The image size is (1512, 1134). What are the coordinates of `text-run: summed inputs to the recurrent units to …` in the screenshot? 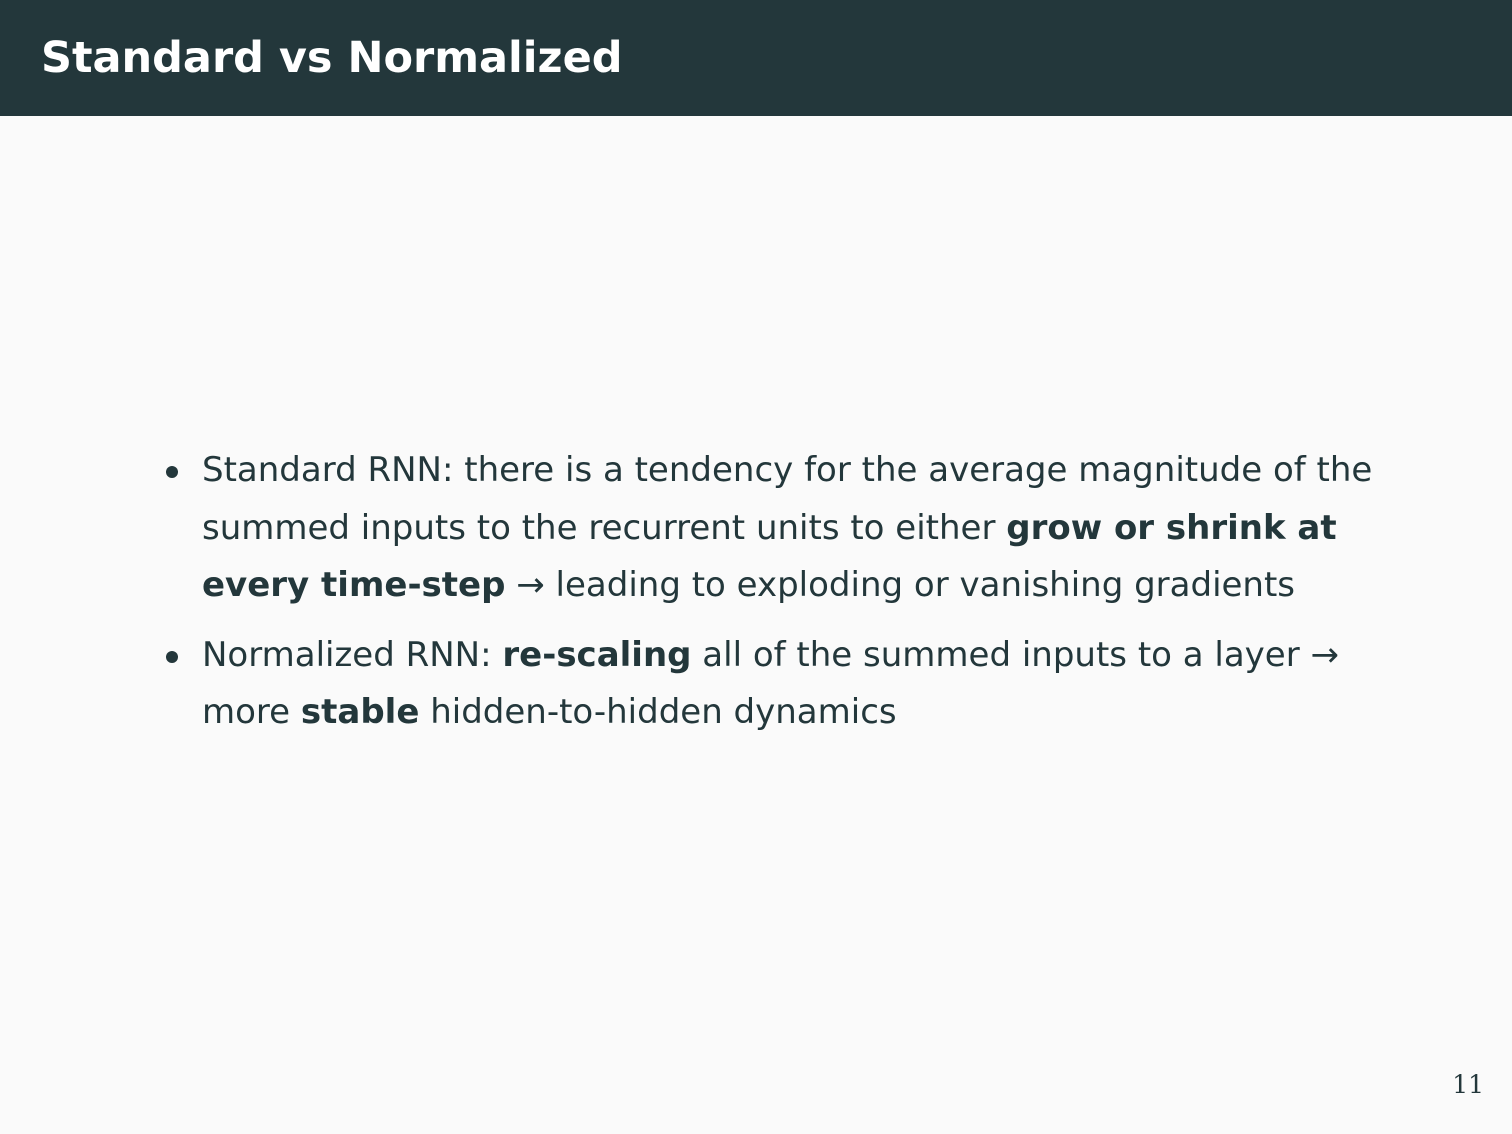 It's located at (604, 527).